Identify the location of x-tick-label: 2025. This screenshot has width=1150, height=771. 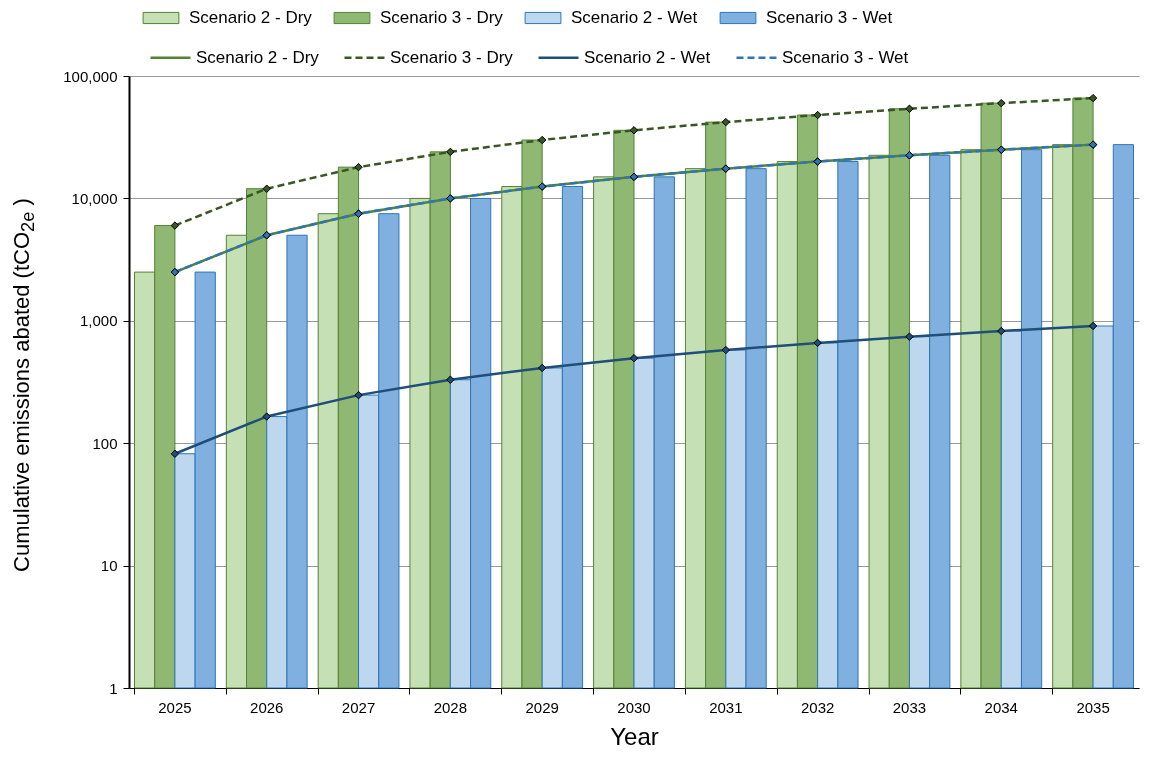
(175, 707).